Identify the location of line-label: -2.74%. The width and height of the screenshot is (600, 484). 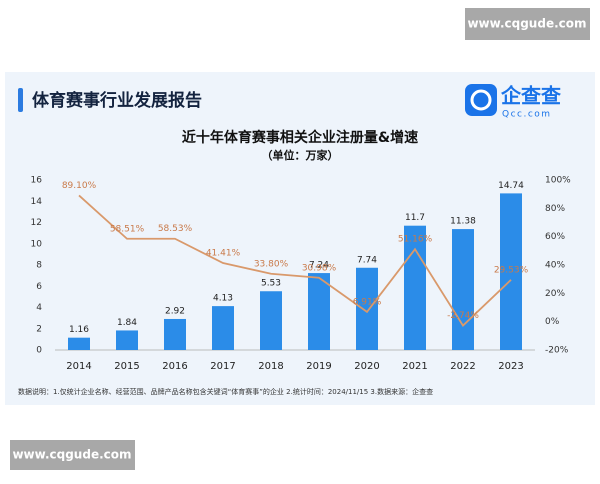
(463, 316).